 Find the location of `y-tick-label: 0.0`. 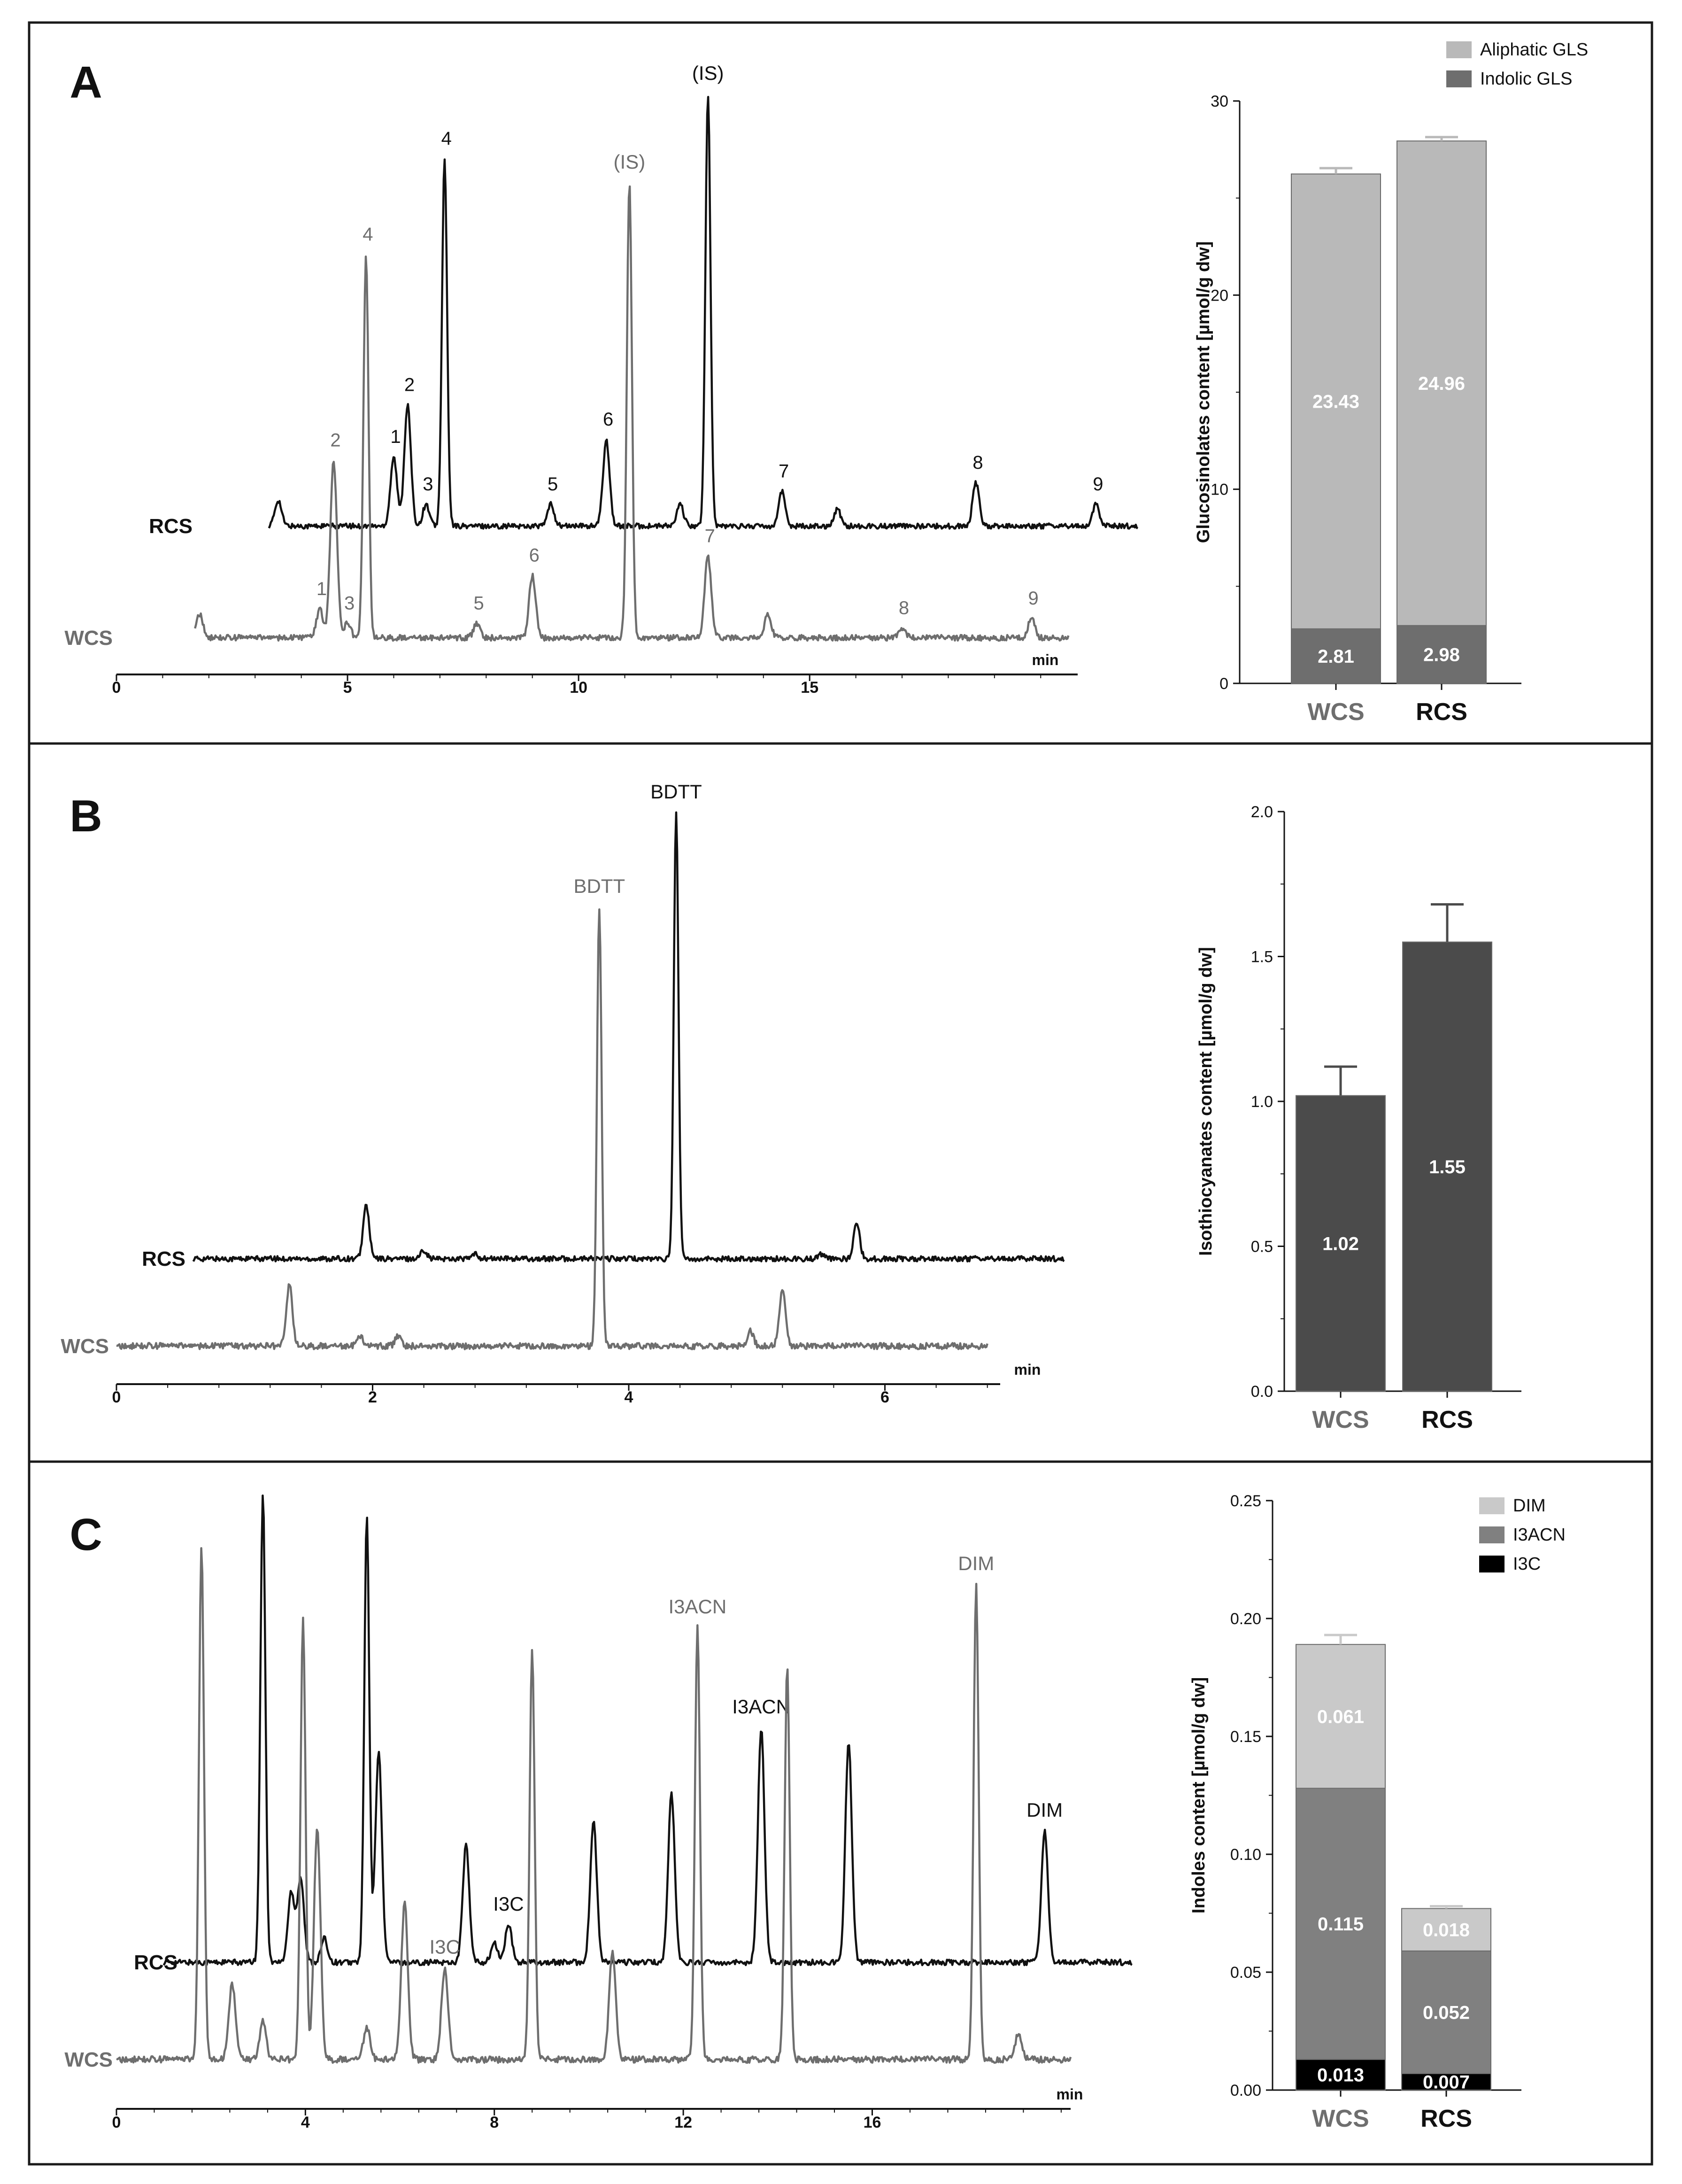

y-tick-label: 0.0 is located at coordinates (1262, 1392).